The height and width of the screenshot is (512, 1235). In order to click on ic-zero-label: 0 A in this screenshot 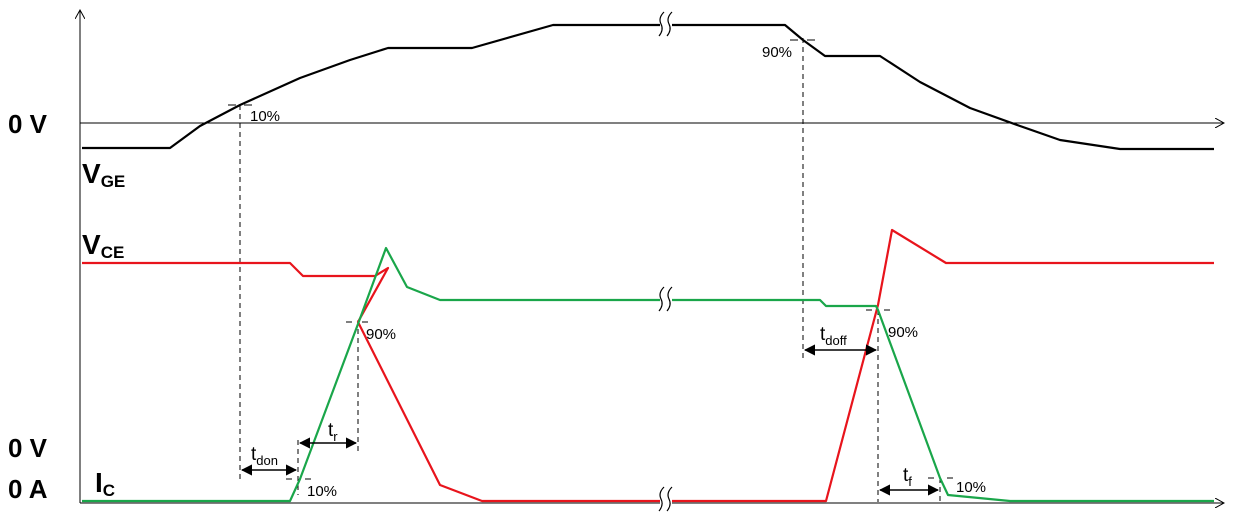, I will do `click(28, 489)`.